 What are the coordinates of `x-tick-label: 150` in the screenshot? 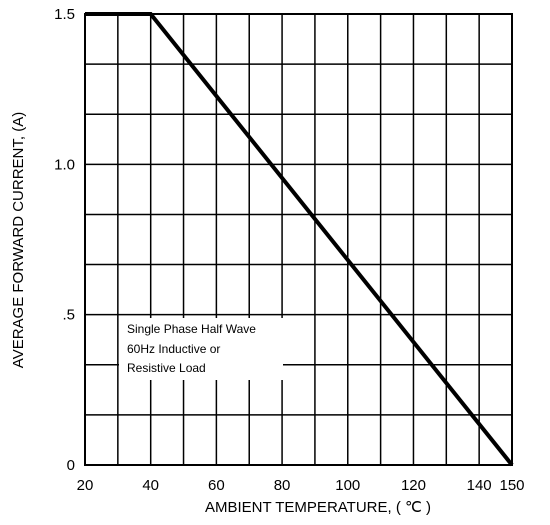 It's located at (511, 485).